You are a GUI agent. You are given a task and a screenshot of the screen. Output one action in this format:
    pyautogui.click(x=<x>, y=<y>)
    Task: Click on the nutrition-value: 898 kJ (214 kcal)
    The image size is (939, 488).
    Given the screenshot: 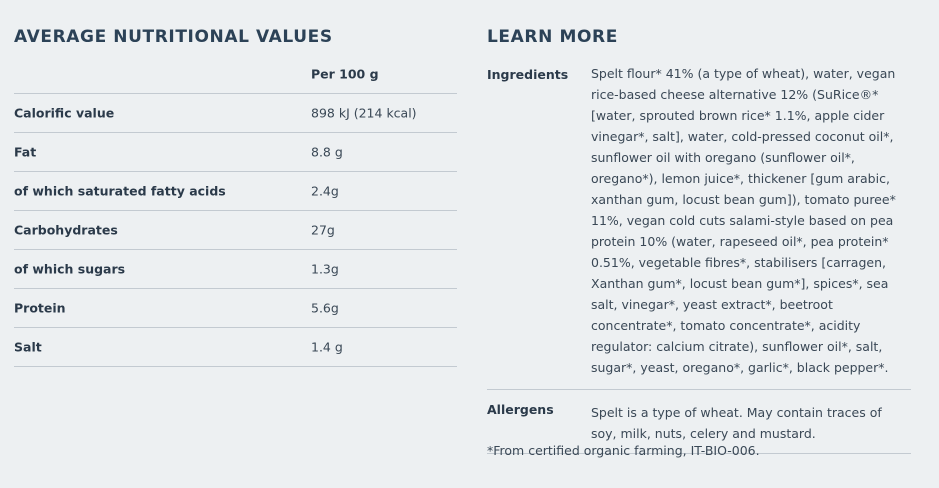 What is the action you would take?
    pyautogui.click(x=364, y=113)
    